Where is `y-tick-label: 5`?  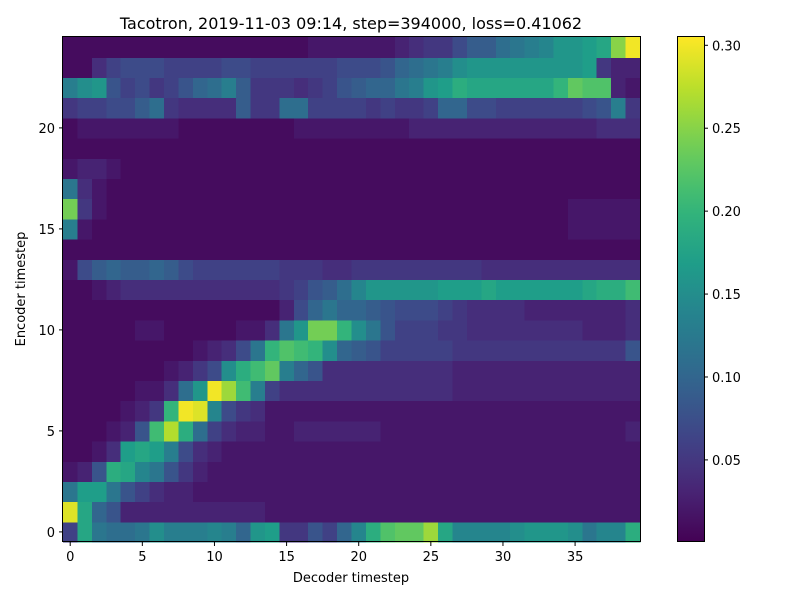 y-tick-label: 5 is located at coordinates (51, 432).